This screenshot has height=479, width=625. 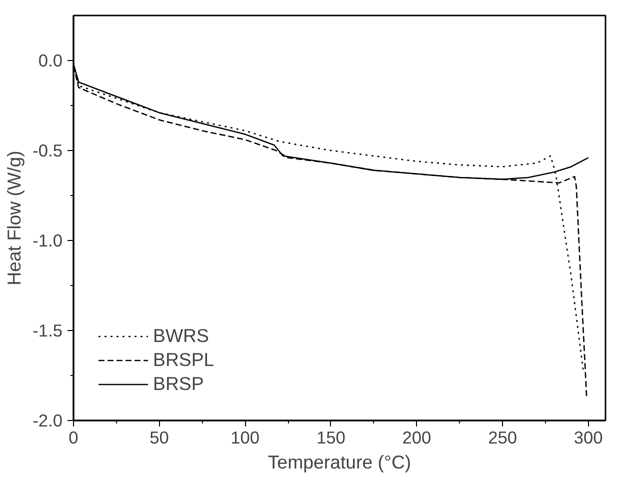 What do you see at coordinates (245, 438) in the screenshot?
I see `x-tick-label: 100` at bounding box center [245, 438].